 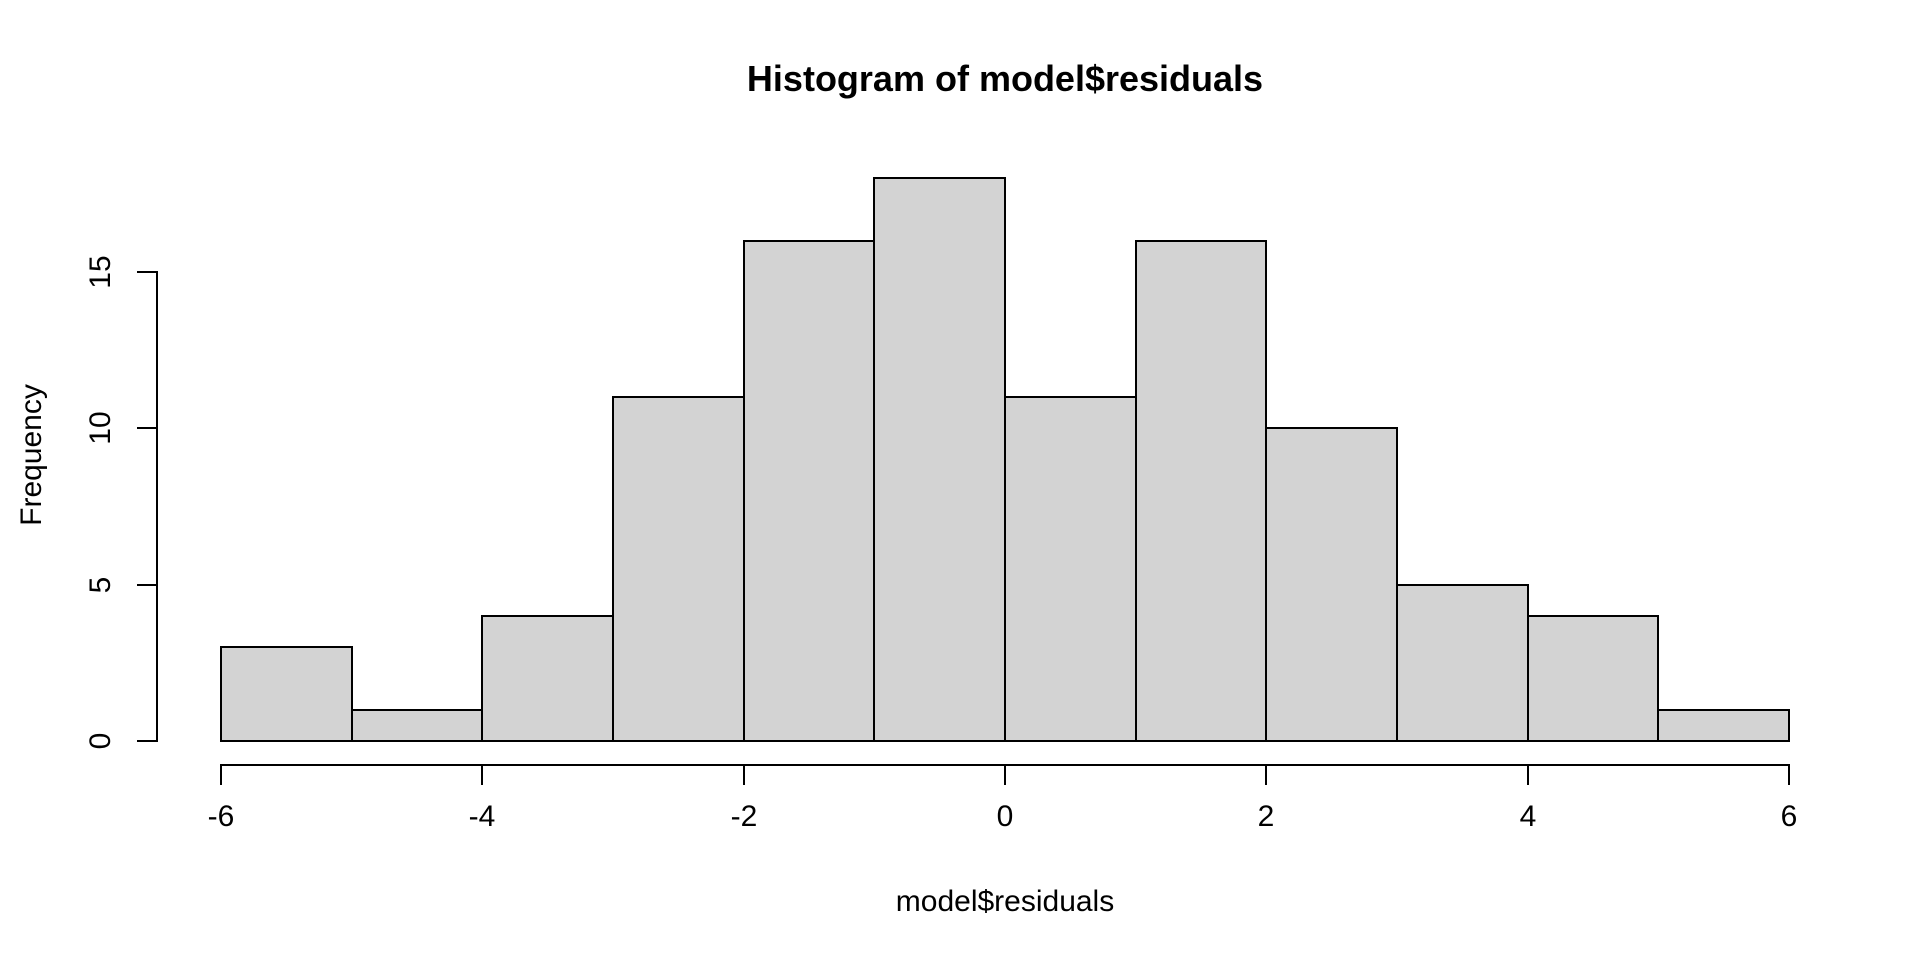 I want to click on x-axis-tick-label: 0, so click(x=1005, y=816).